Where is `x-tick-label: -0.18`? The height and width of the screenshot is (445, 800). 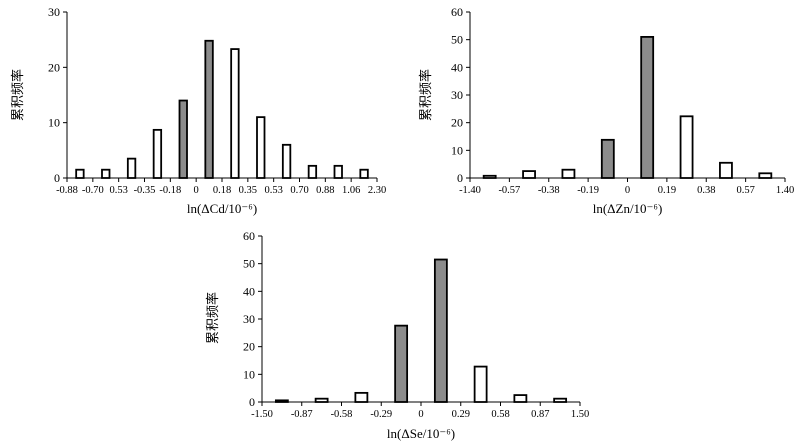
x-tick-label: -0.18 is located at coordinates (170, 190).